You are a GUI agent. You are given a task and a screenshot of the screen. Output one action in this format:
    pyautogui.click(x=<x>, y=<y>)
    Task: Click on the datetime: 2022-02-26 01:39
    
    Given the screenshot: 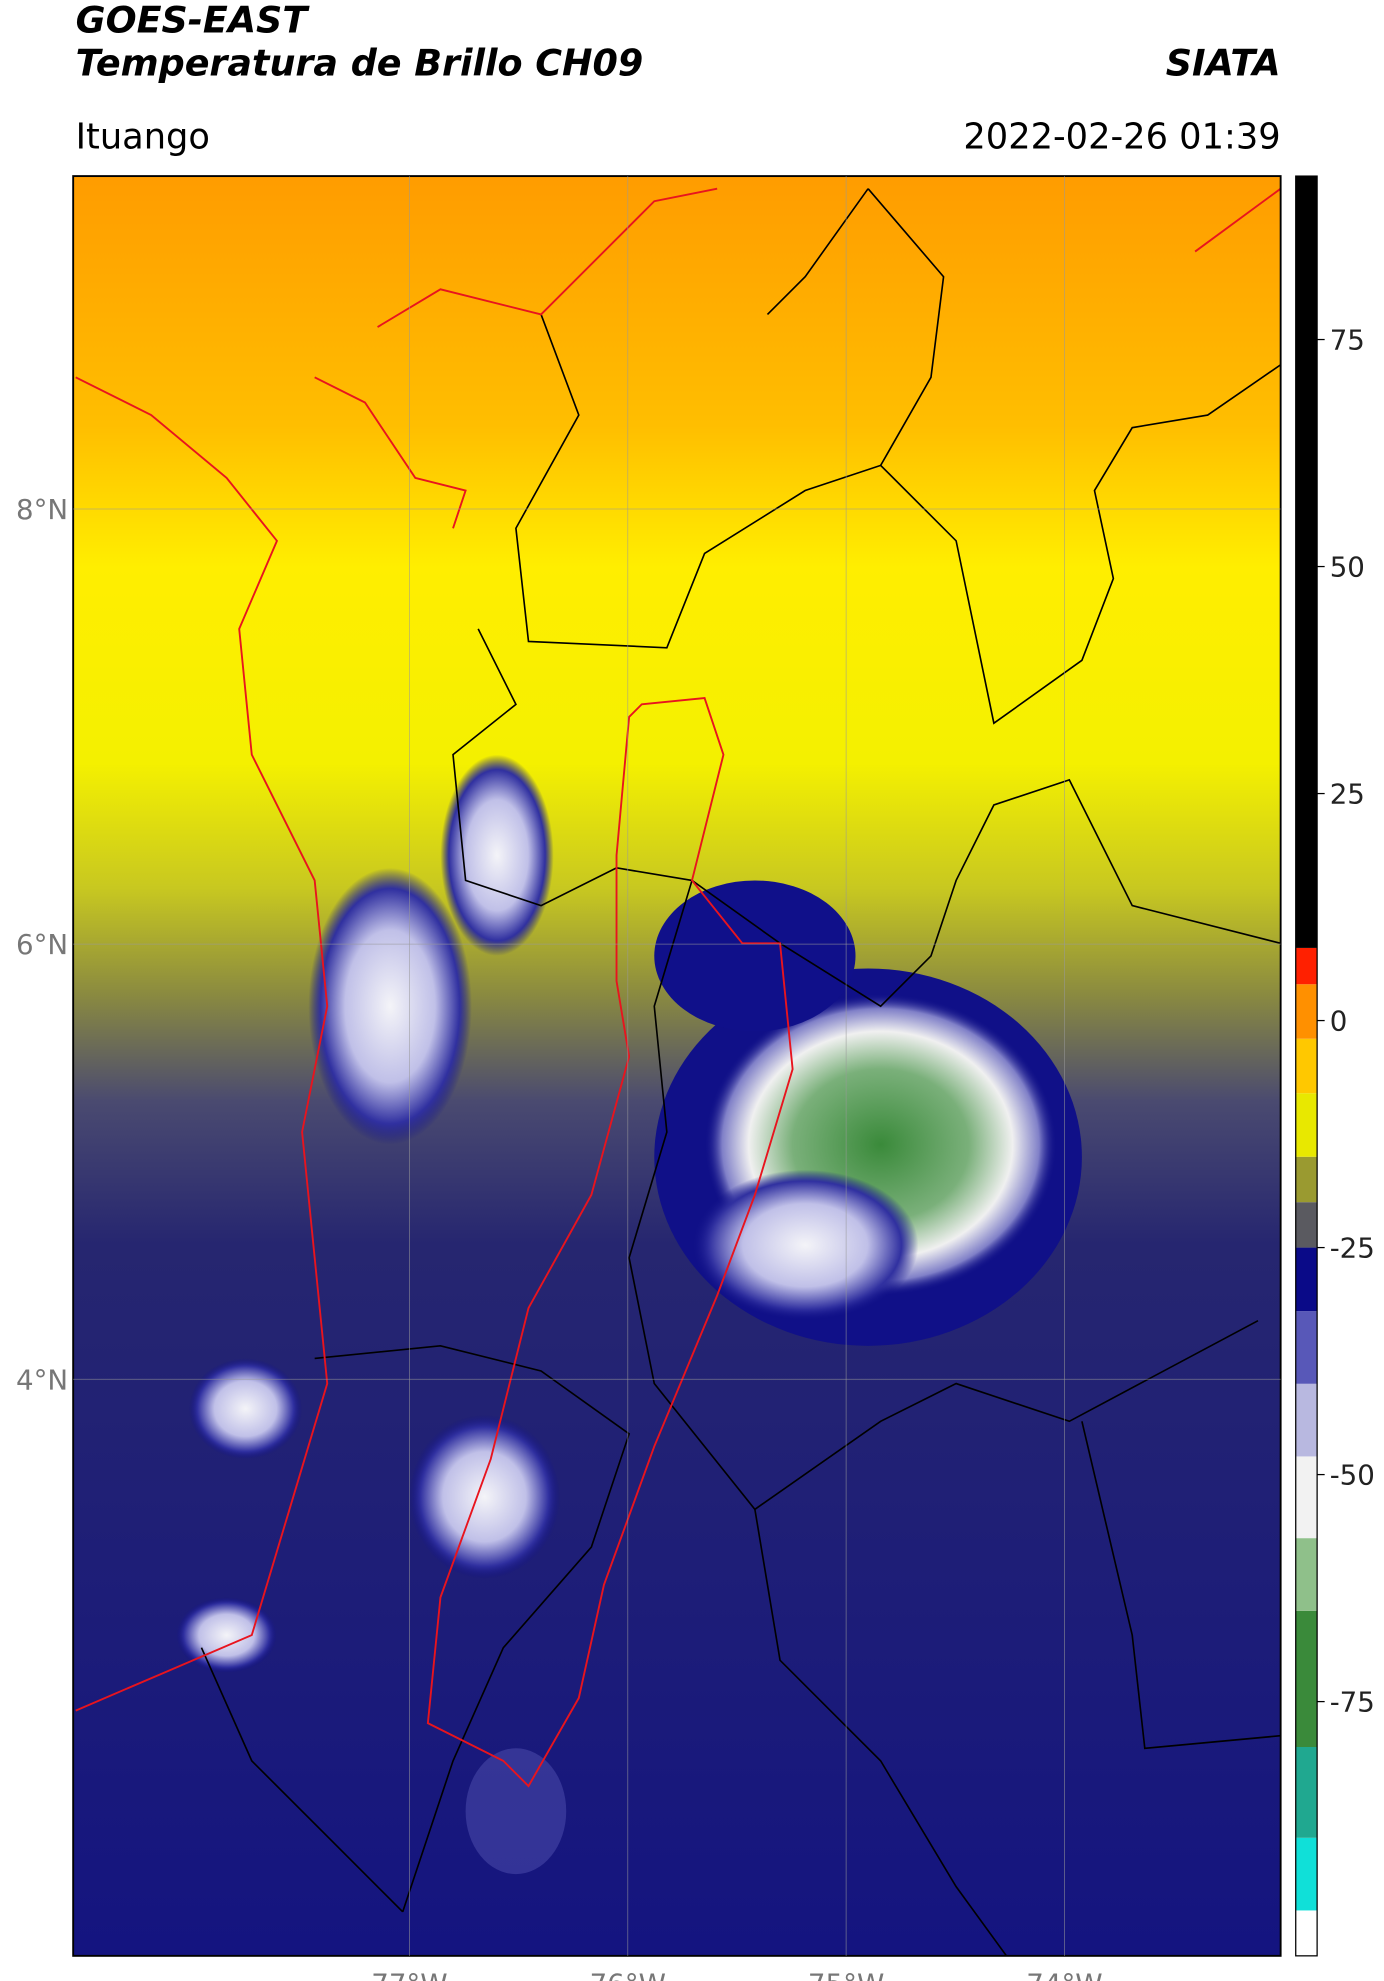 What is the action you would take?
    pyautogui.click(x=1121, y=136)
    